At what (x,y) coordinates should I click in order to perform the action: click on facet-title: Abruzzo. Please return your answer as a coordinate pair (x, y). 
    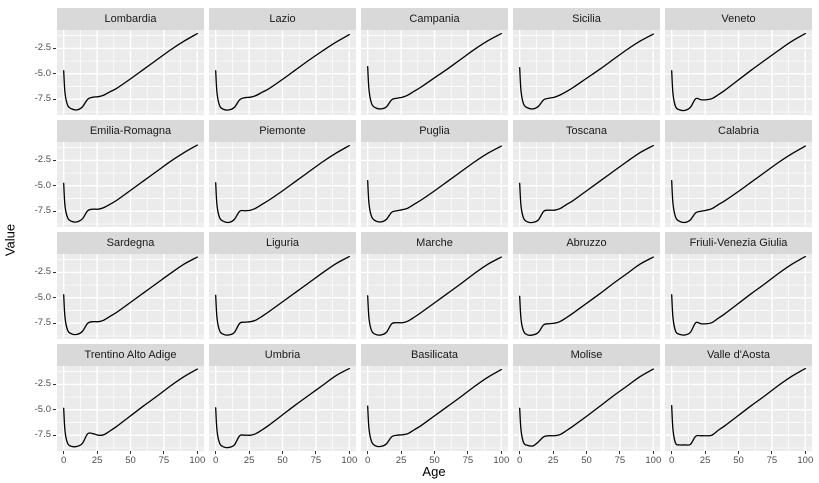
    Looking at the image, I should click on (586, 243).